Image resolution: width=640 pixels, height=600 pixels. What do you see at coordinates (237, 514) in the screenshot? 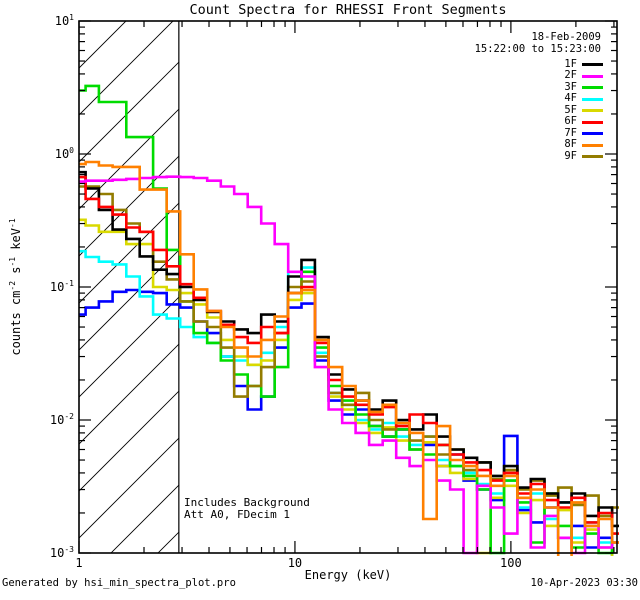
I see `annotation-2: Att A0, FDecim 1` at bounding box center [237, 514].